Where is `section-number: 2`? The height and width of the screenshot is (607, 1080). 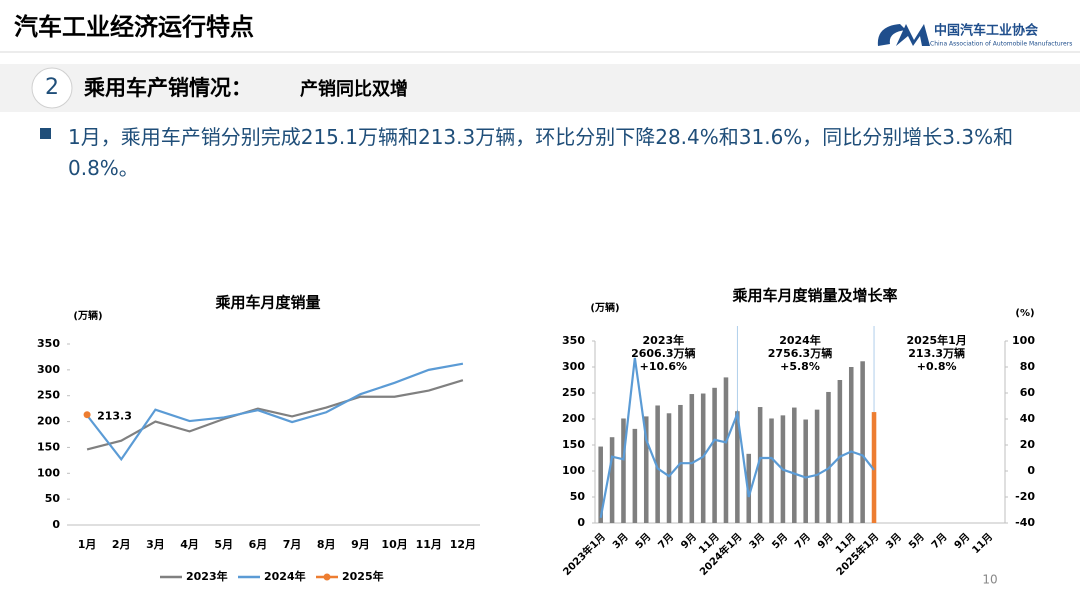 section-number: 2 is located at coordinates (52, 87).